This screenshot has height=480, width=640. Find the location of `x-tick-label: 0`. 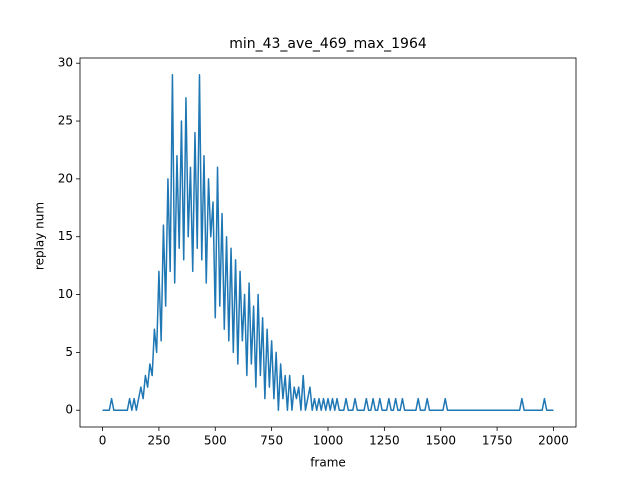

x-tick-label: 0 is located at coordinates (103, 441).